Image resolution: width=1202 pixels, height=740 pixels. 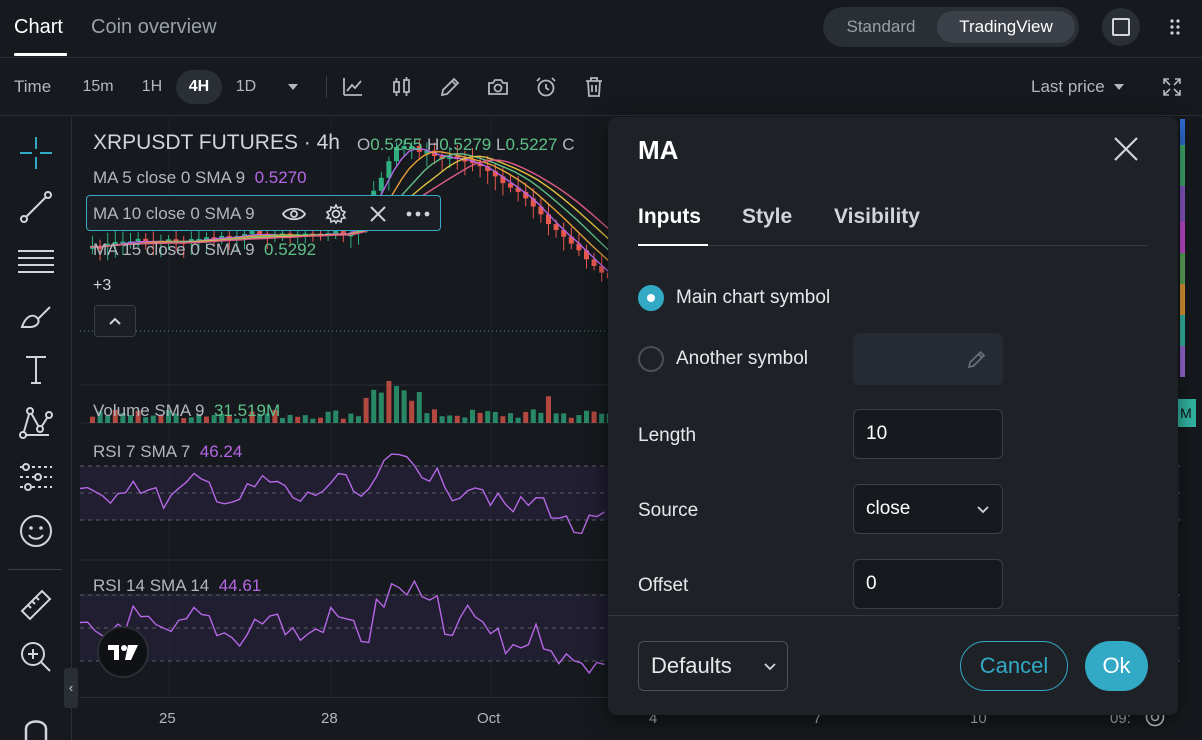 What do you see at coordinates (498, 87) in the screenshot?
I see `camera-icon` at bounding box center [498, 87].